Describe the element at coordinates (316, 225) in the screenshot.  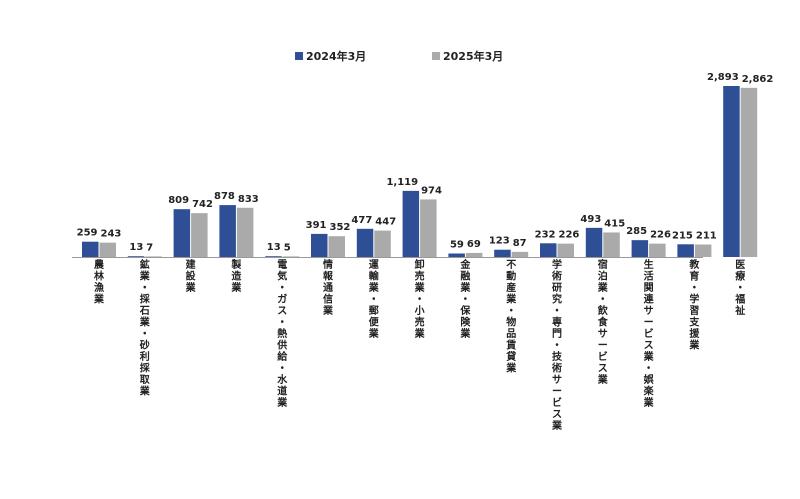
I see `value-label-1-6: 391` at that location.